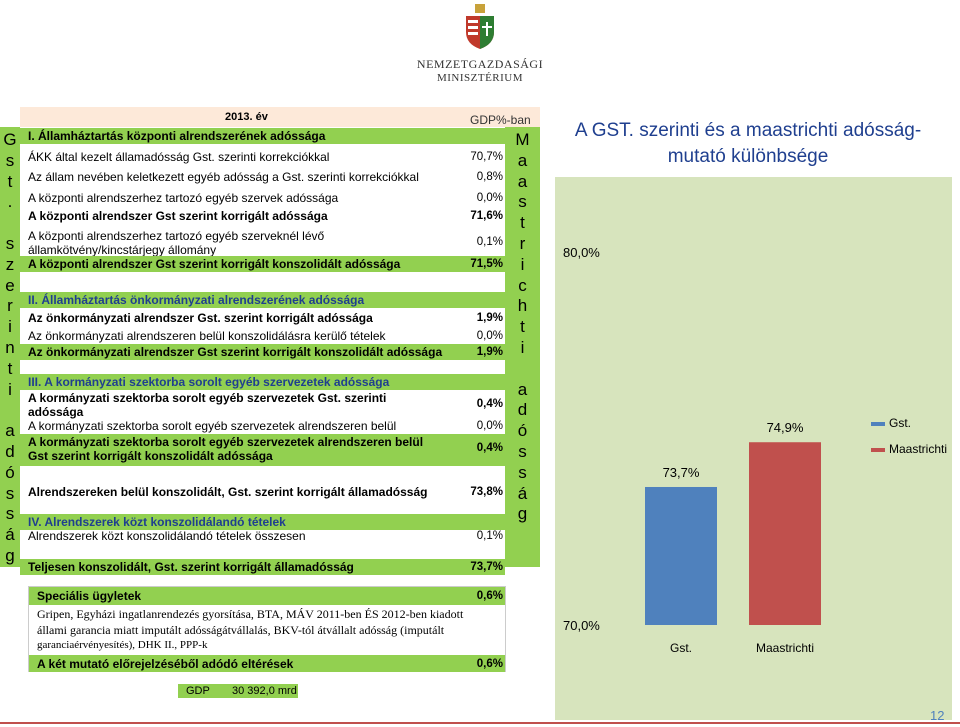 The height and width of the screenshot is (727, 960). What do you see at coordinates (10, 555) in the screenshot?
I see `sidebar-left-char: g` at bounding box center [10, 555].